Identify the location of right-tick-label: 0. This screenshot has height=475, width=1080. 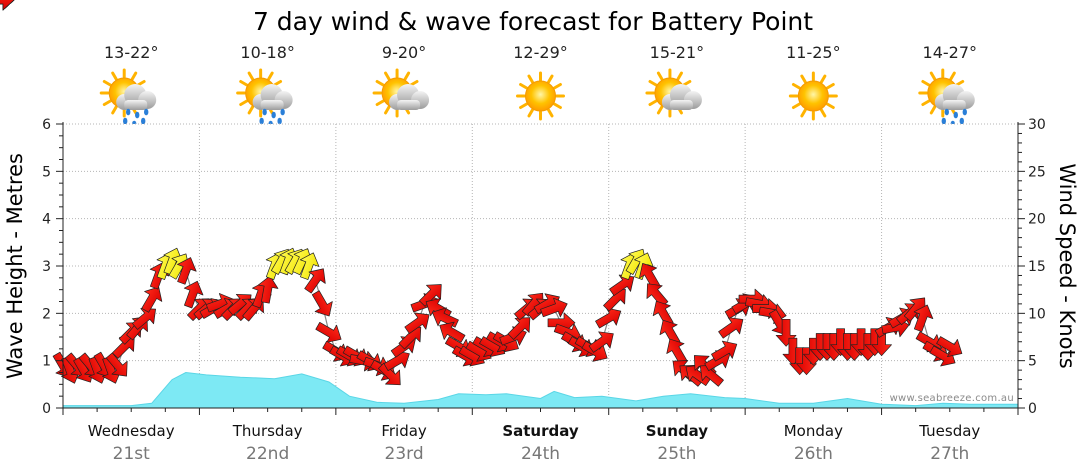
(1032, 409).